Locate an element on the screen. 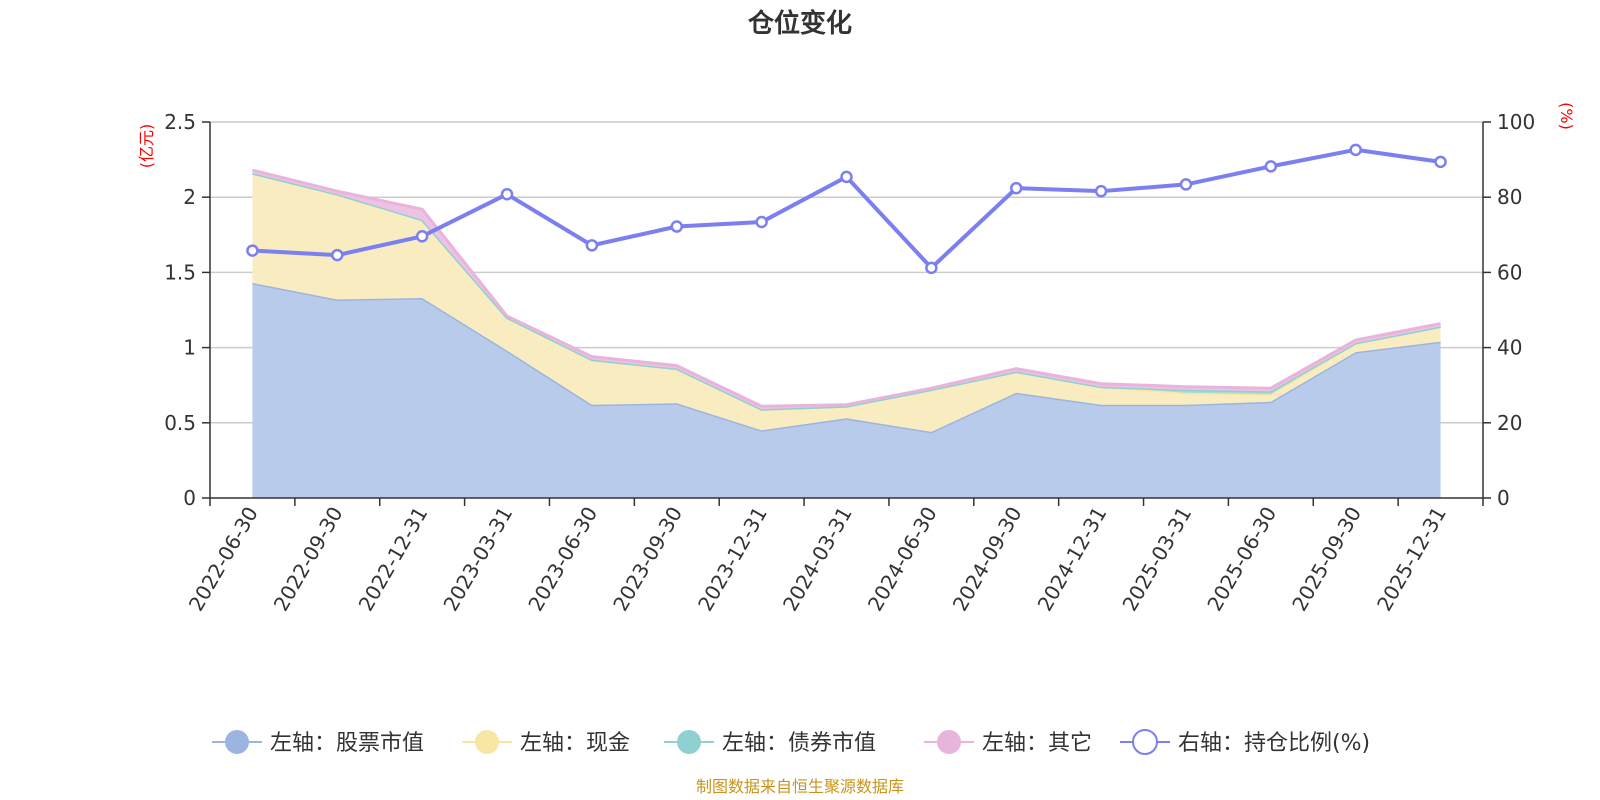 The width and height of the screenshot is (1600, 800). x-axis-tick-label: 2025-12-31 is located at coordinates (1411, 559).